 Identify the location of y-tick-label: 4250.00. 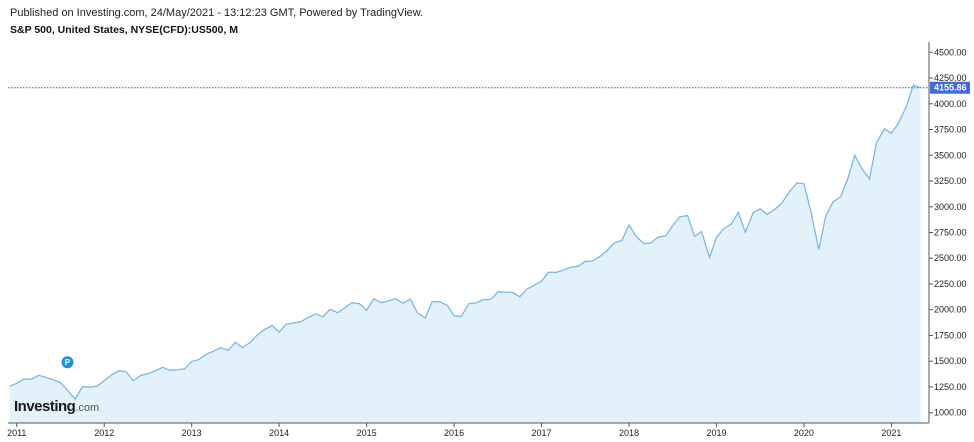
(950, 78).